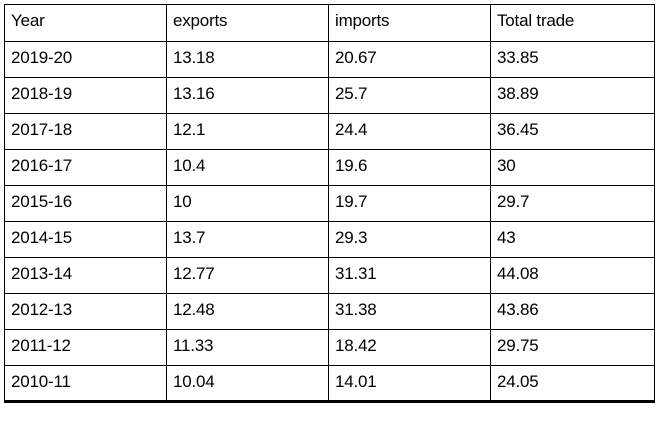 The width and height of the screenshot is (660, 440). What do you see at coordinates (85, 23) in the screenshot?
I see `column-header-year: Year` at bounding box center [85, 23].